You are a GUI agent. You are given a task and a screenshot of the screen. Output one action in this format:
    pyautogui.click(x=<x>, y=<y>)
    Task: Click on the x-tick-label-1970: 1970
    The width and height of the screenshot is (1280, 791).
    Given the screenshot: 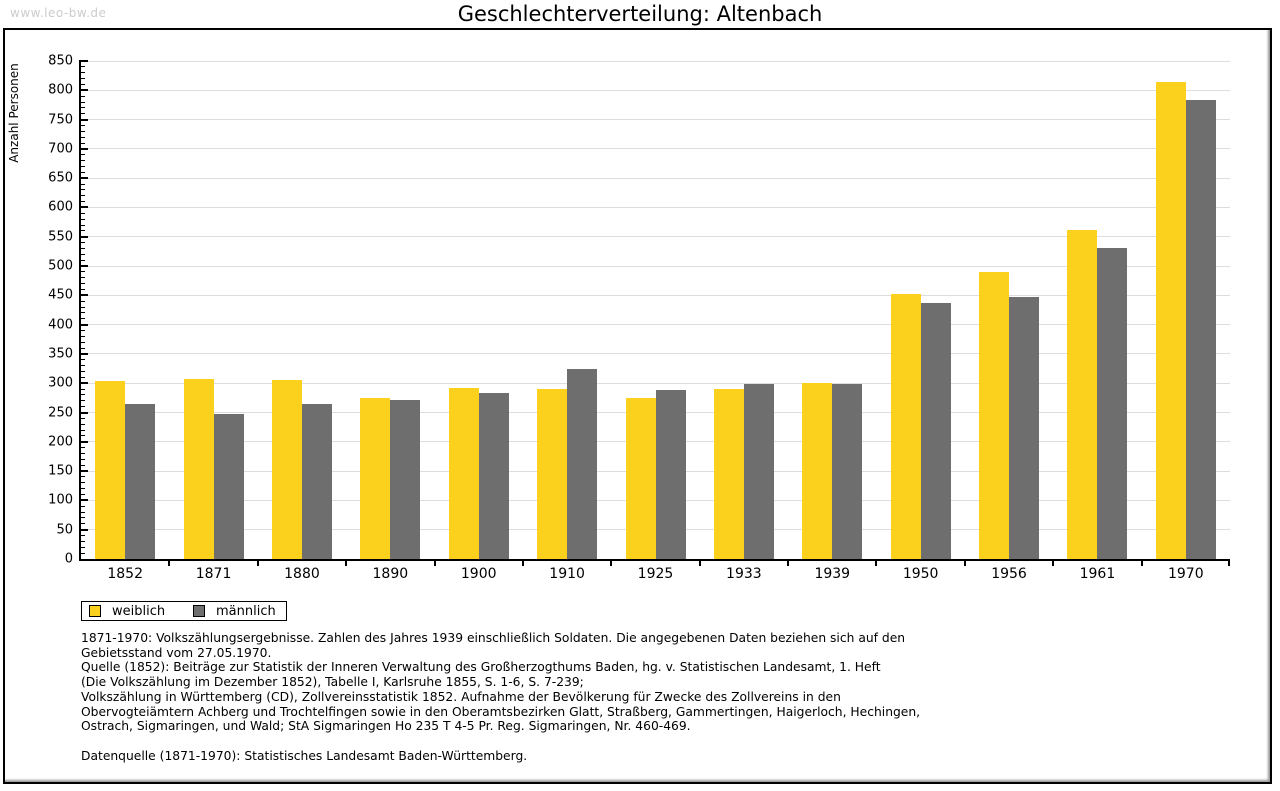 What is the action you would take?
    pyautogui.click(x=1185, y=574)
    